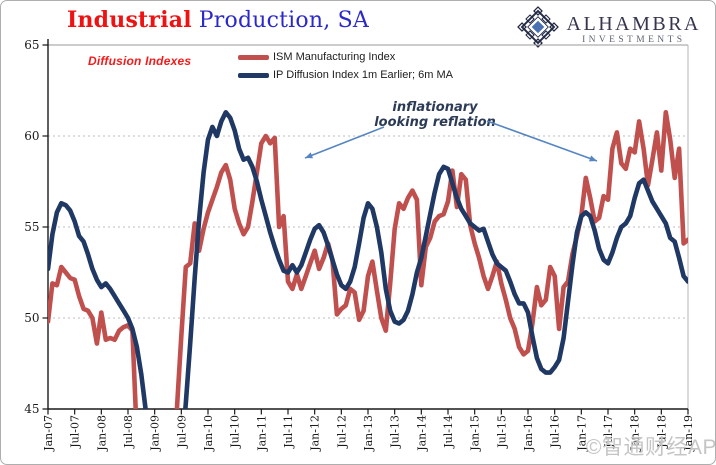  What do you see at coordinates (475, 433) in the screenshot?
I see `svg-text: Jan-15` at bounding box center [475, 433].